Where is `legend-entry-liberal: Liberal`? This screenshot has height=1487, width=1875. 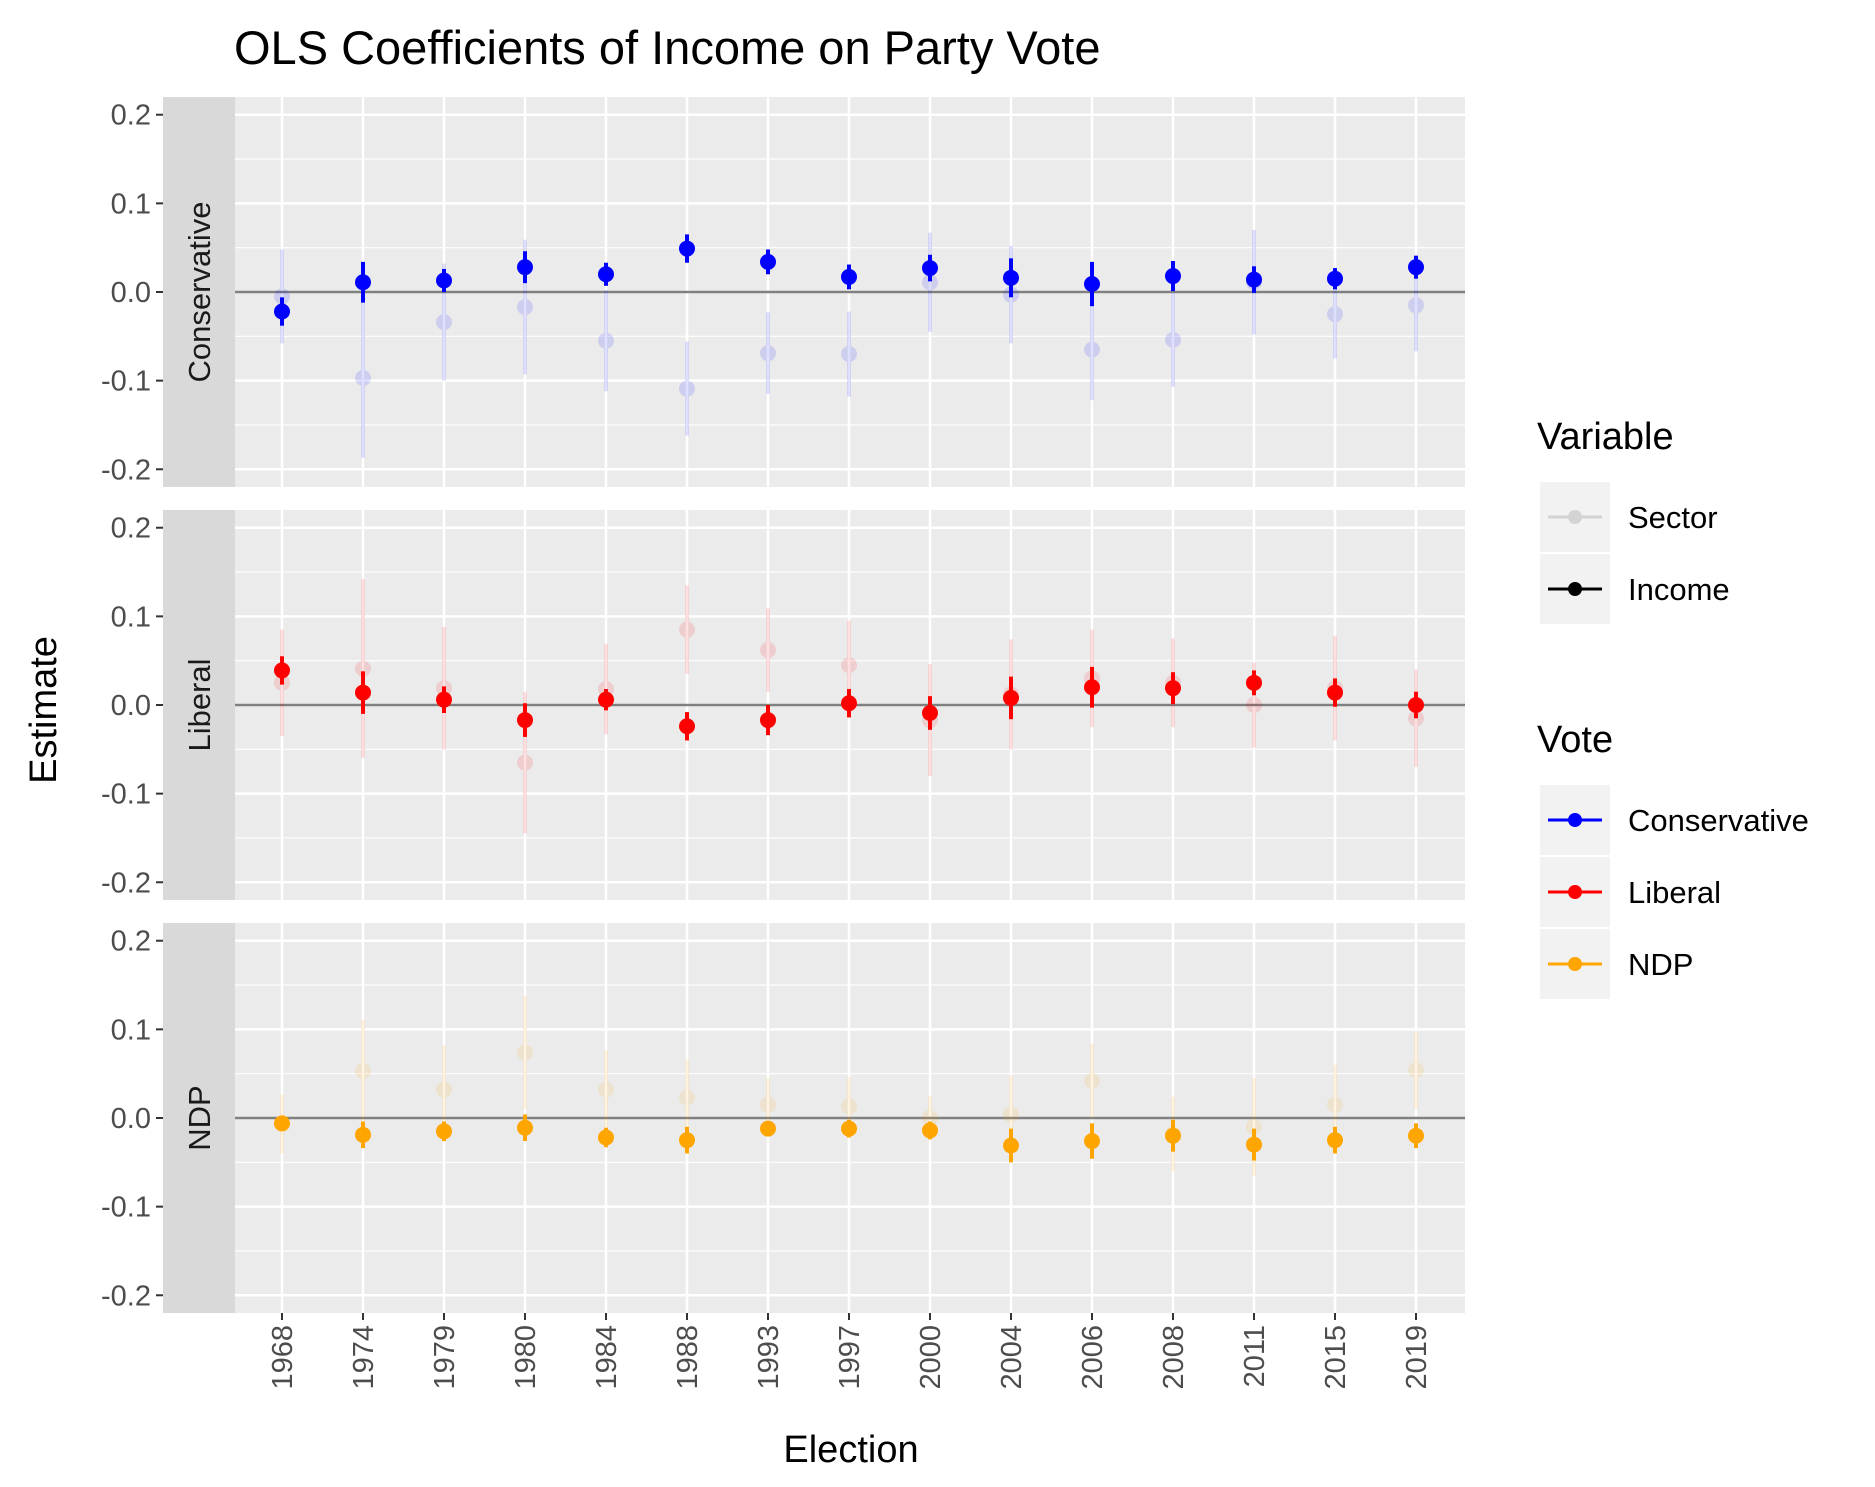 legend-entry-liberal: Liberal is located at coordinates (1630, 892).